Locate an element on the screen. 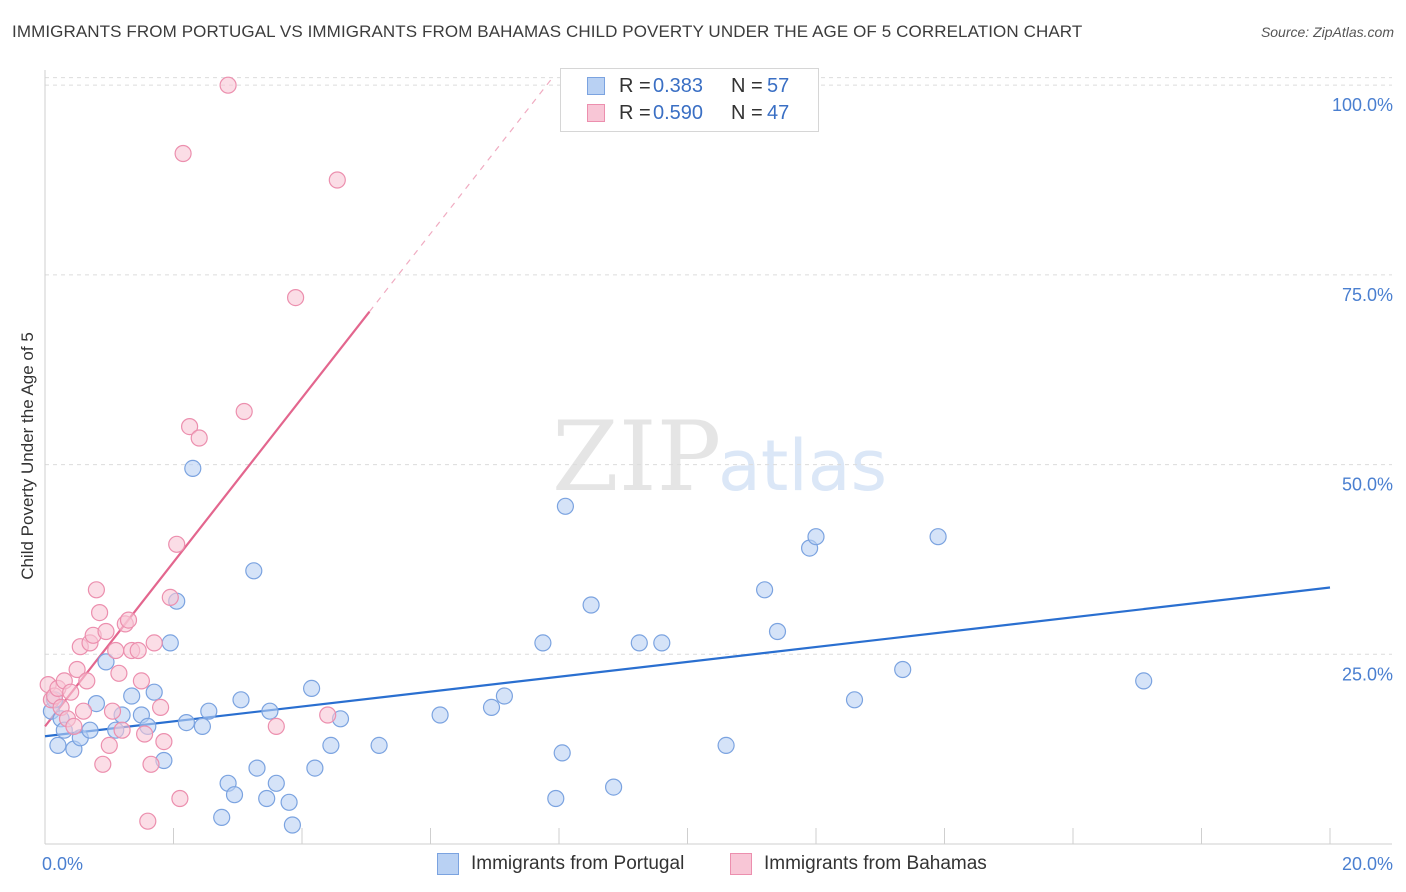 This screenshot has height=892, width=1406. r-value: 0.383 is located at coordinates (678, 86).